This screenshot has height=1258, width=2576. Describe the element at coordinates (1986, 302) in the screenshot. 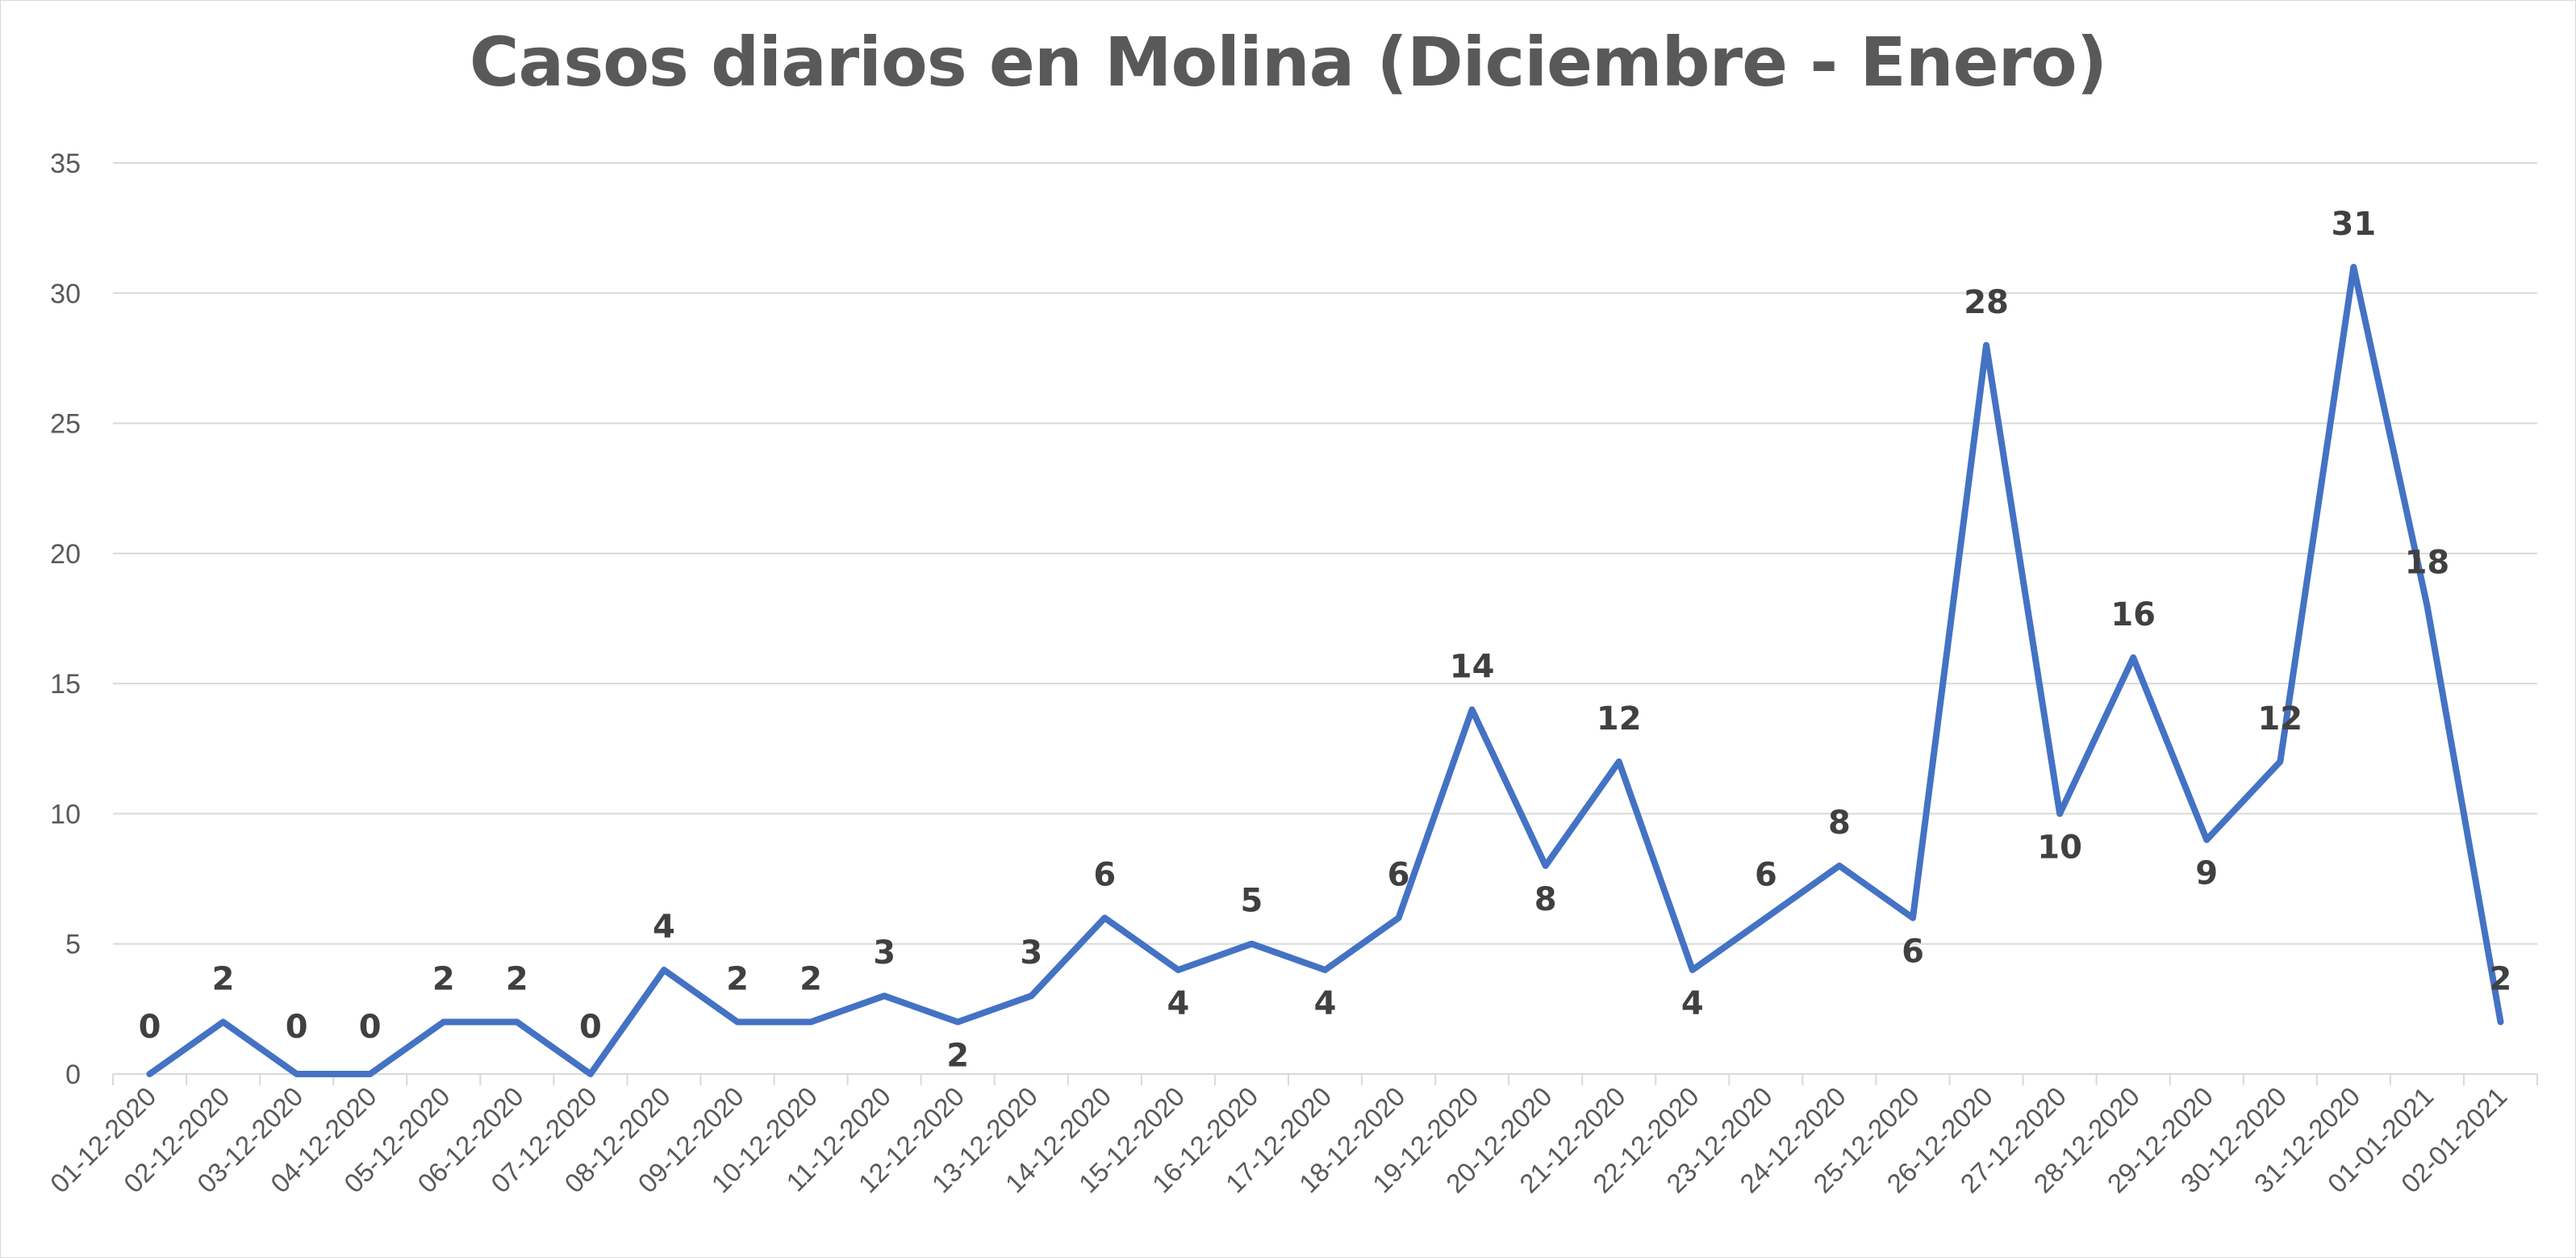

I see `data-label: 28` at that location.